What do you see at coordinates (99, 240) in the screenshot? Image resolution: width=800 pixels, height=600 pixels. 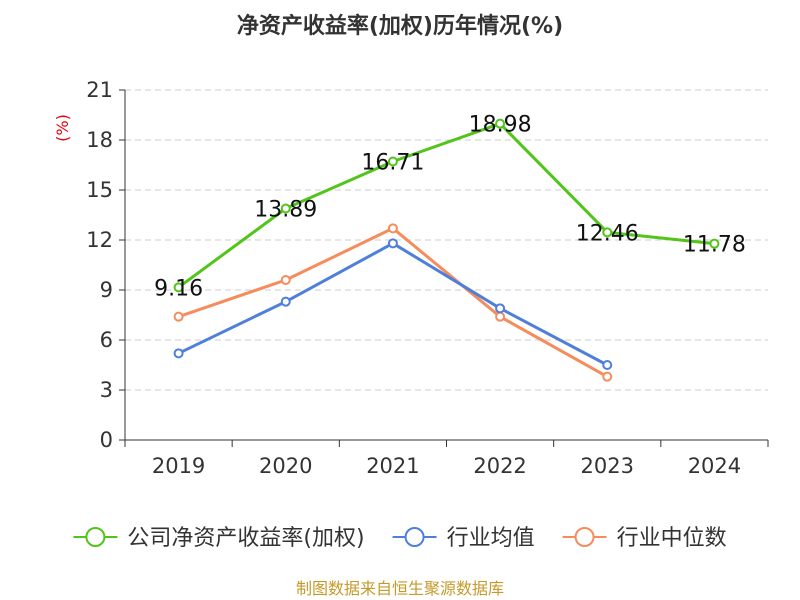 I see `y-tick-label: 12` at bounding box center [99, 240].